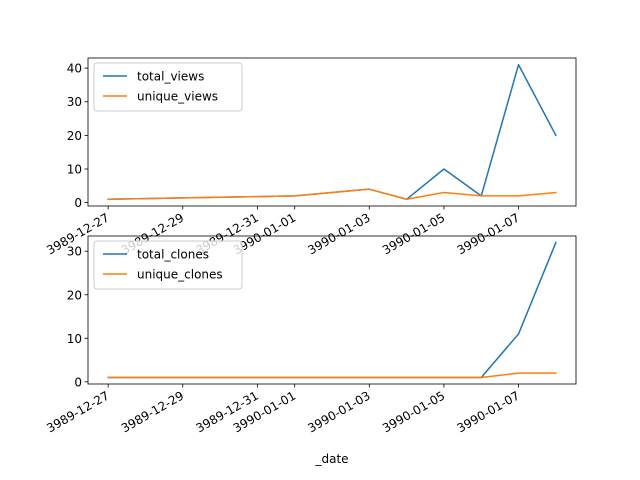  I want to click on series-line-unique_views, so click(332, 194).